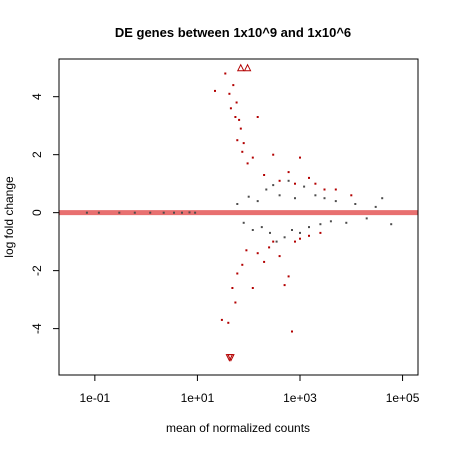 This screenshot has height=450, width=450. I want to click on y-axis: -4 -2 0 2 4, so click(45, 213).